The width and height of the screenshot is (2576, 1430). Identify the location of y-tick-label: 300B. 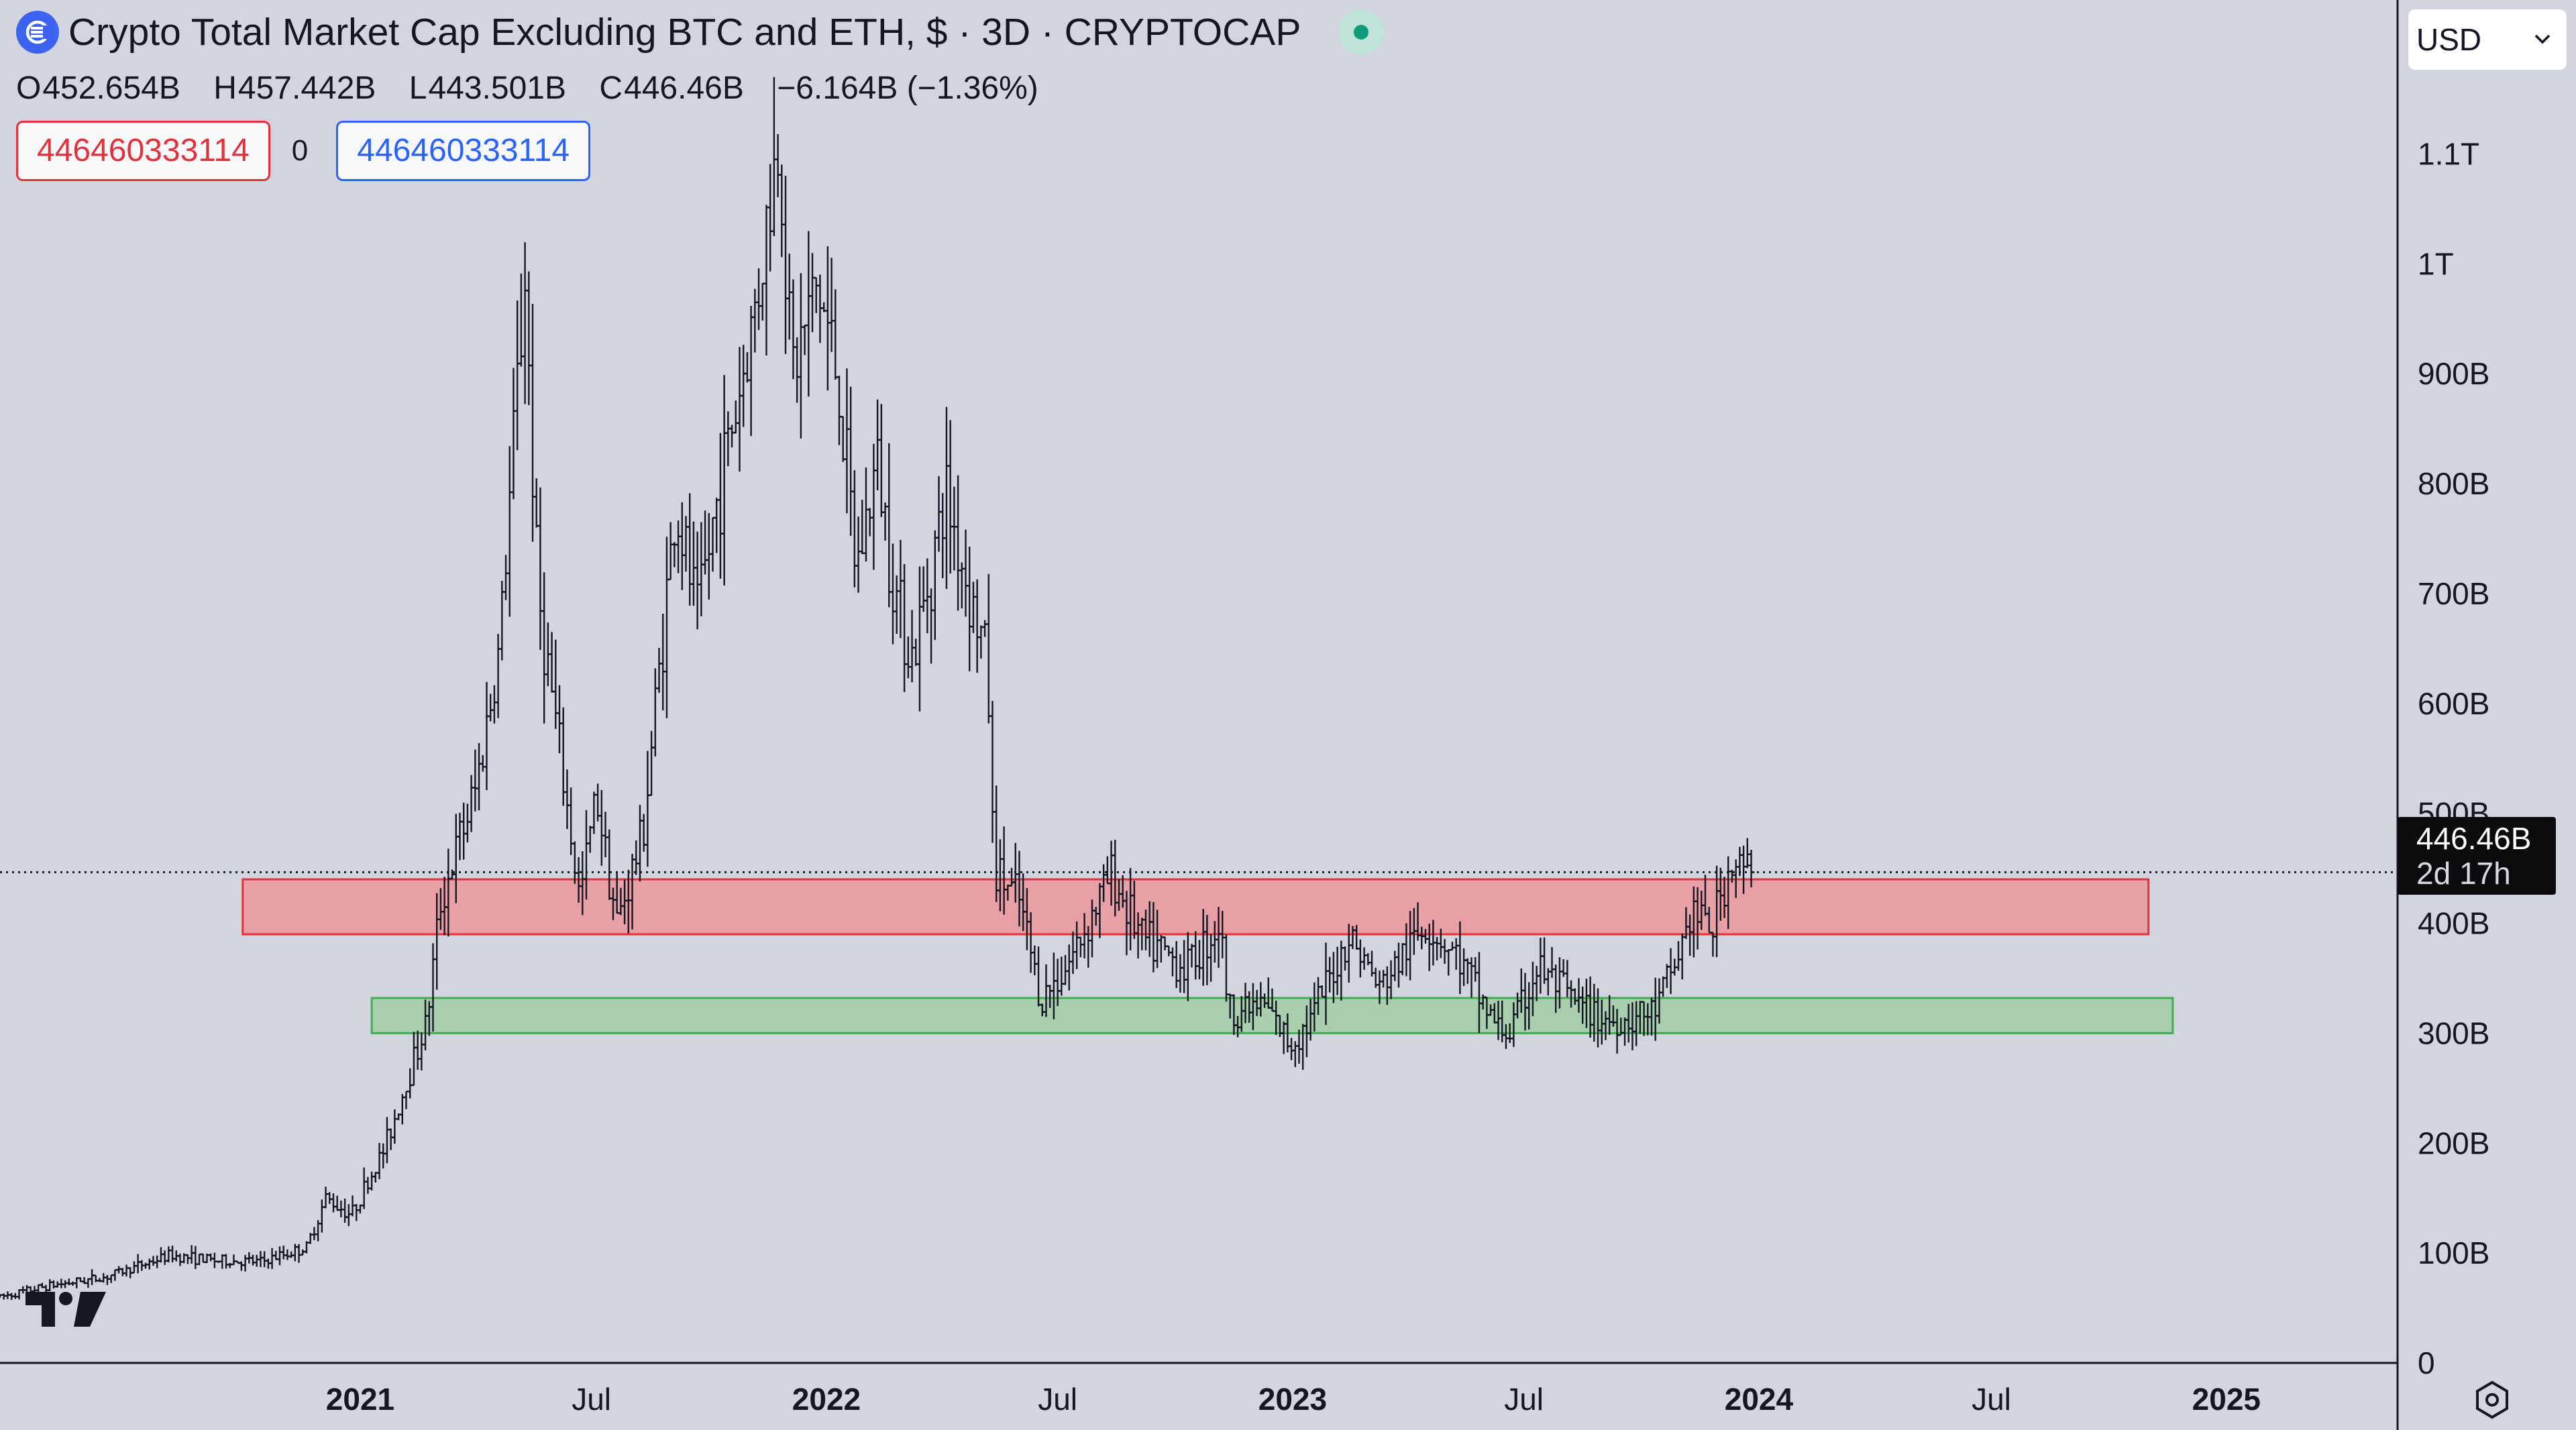
(2453, 1033).